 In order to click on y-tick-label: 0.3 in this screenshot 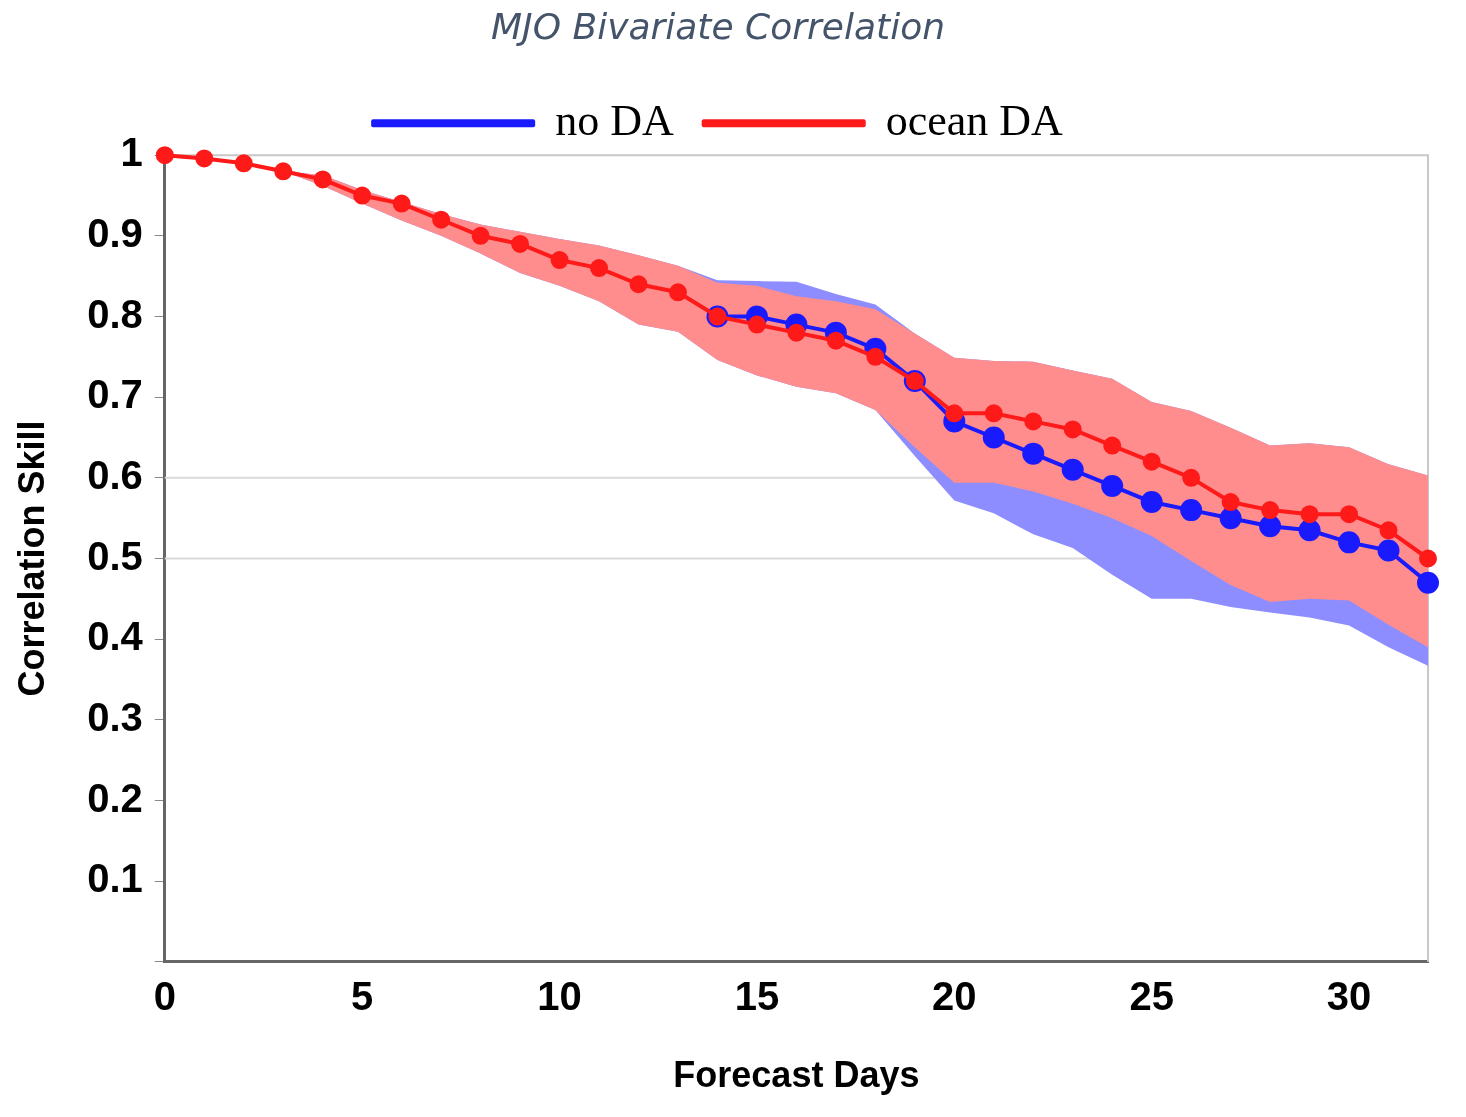, I will do `click(115, 716)`.